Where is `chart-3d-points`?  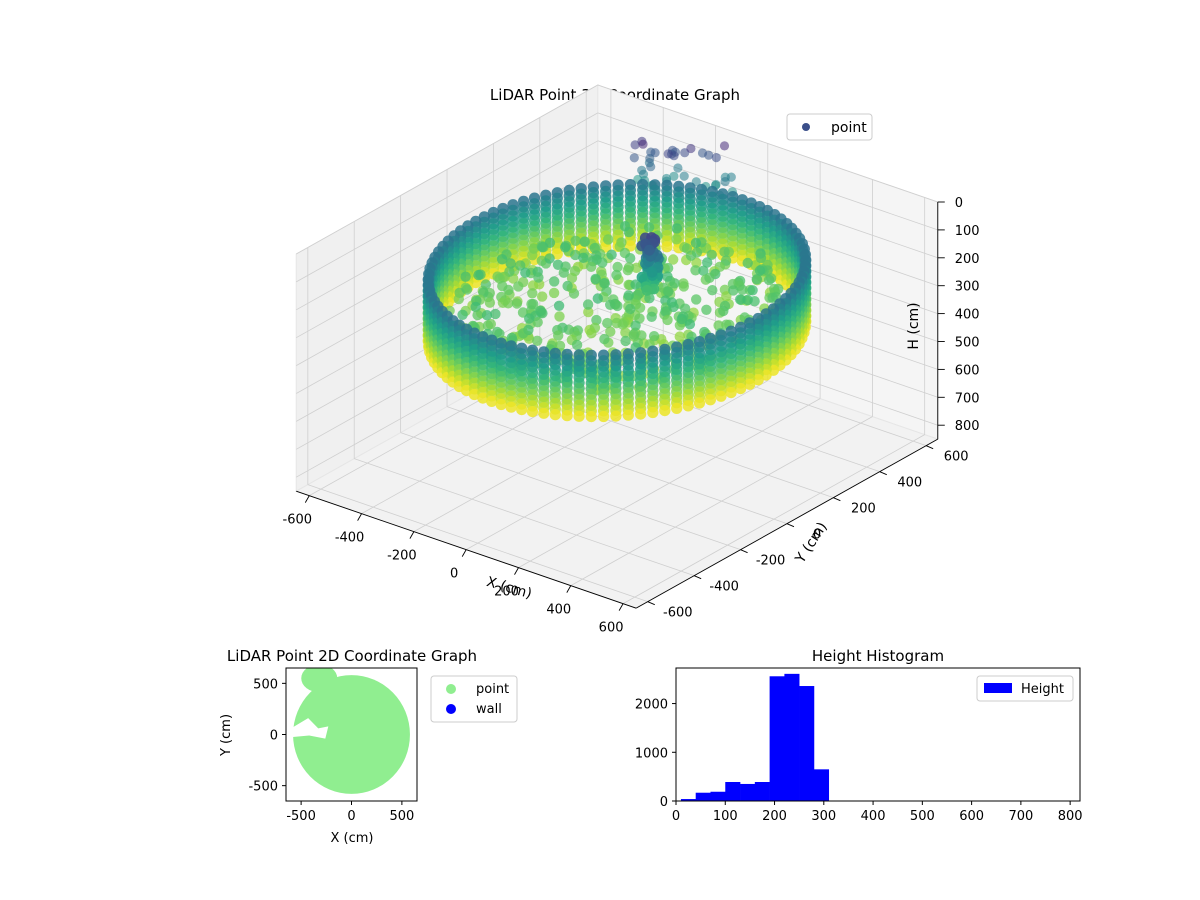
chart-3d-points is located at coordinates (617, 279).